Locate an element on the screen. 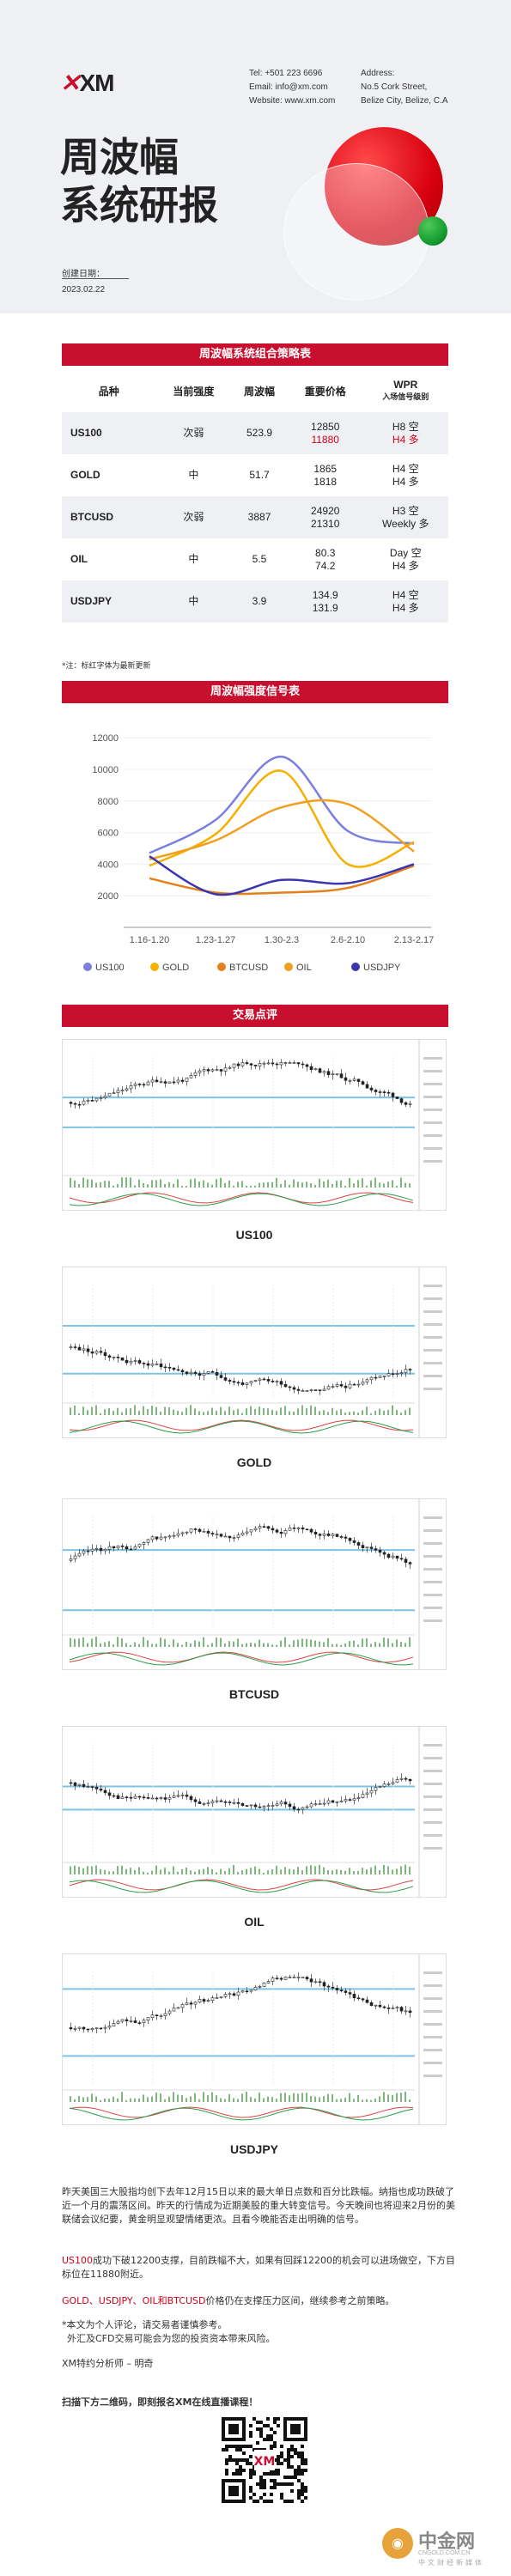 The height and width of the screenshot is (2576, 511). table-row: BTCUSD 次弱 3887 24920 21310 H3 空 Weekly 多 is located at coordinates (255, 517).